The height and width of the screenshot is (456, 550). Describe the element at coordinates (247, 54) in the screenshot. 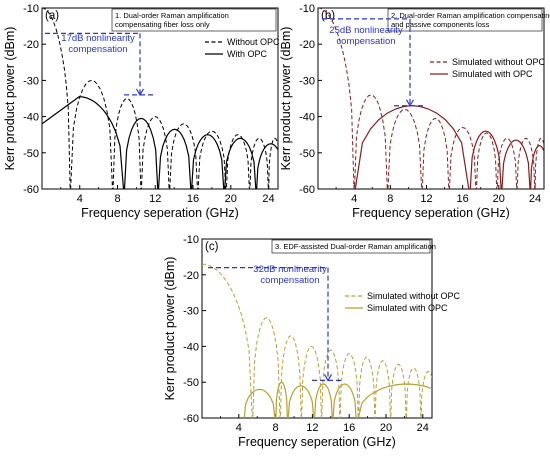

I see `legend-label: With OPC` at that location.